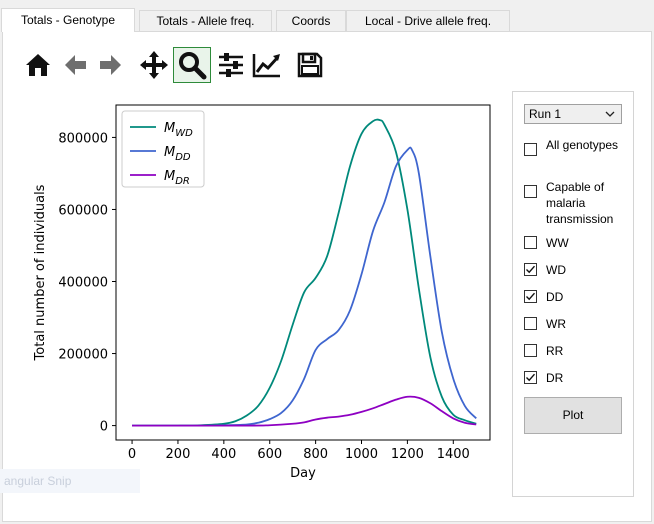  Describe the element at coordinates (545, 114) in the screenshot. I see `run-select-value: Run 1` at that location.